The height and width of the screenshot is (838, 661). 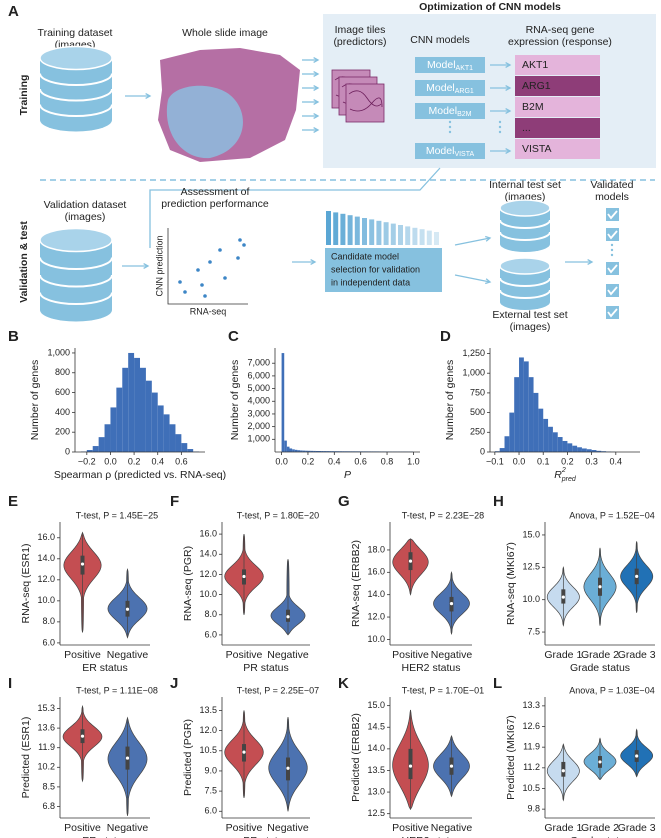 I want to click on annotation: T-test, P = 2.25E−07, so click(x=278, y=690).